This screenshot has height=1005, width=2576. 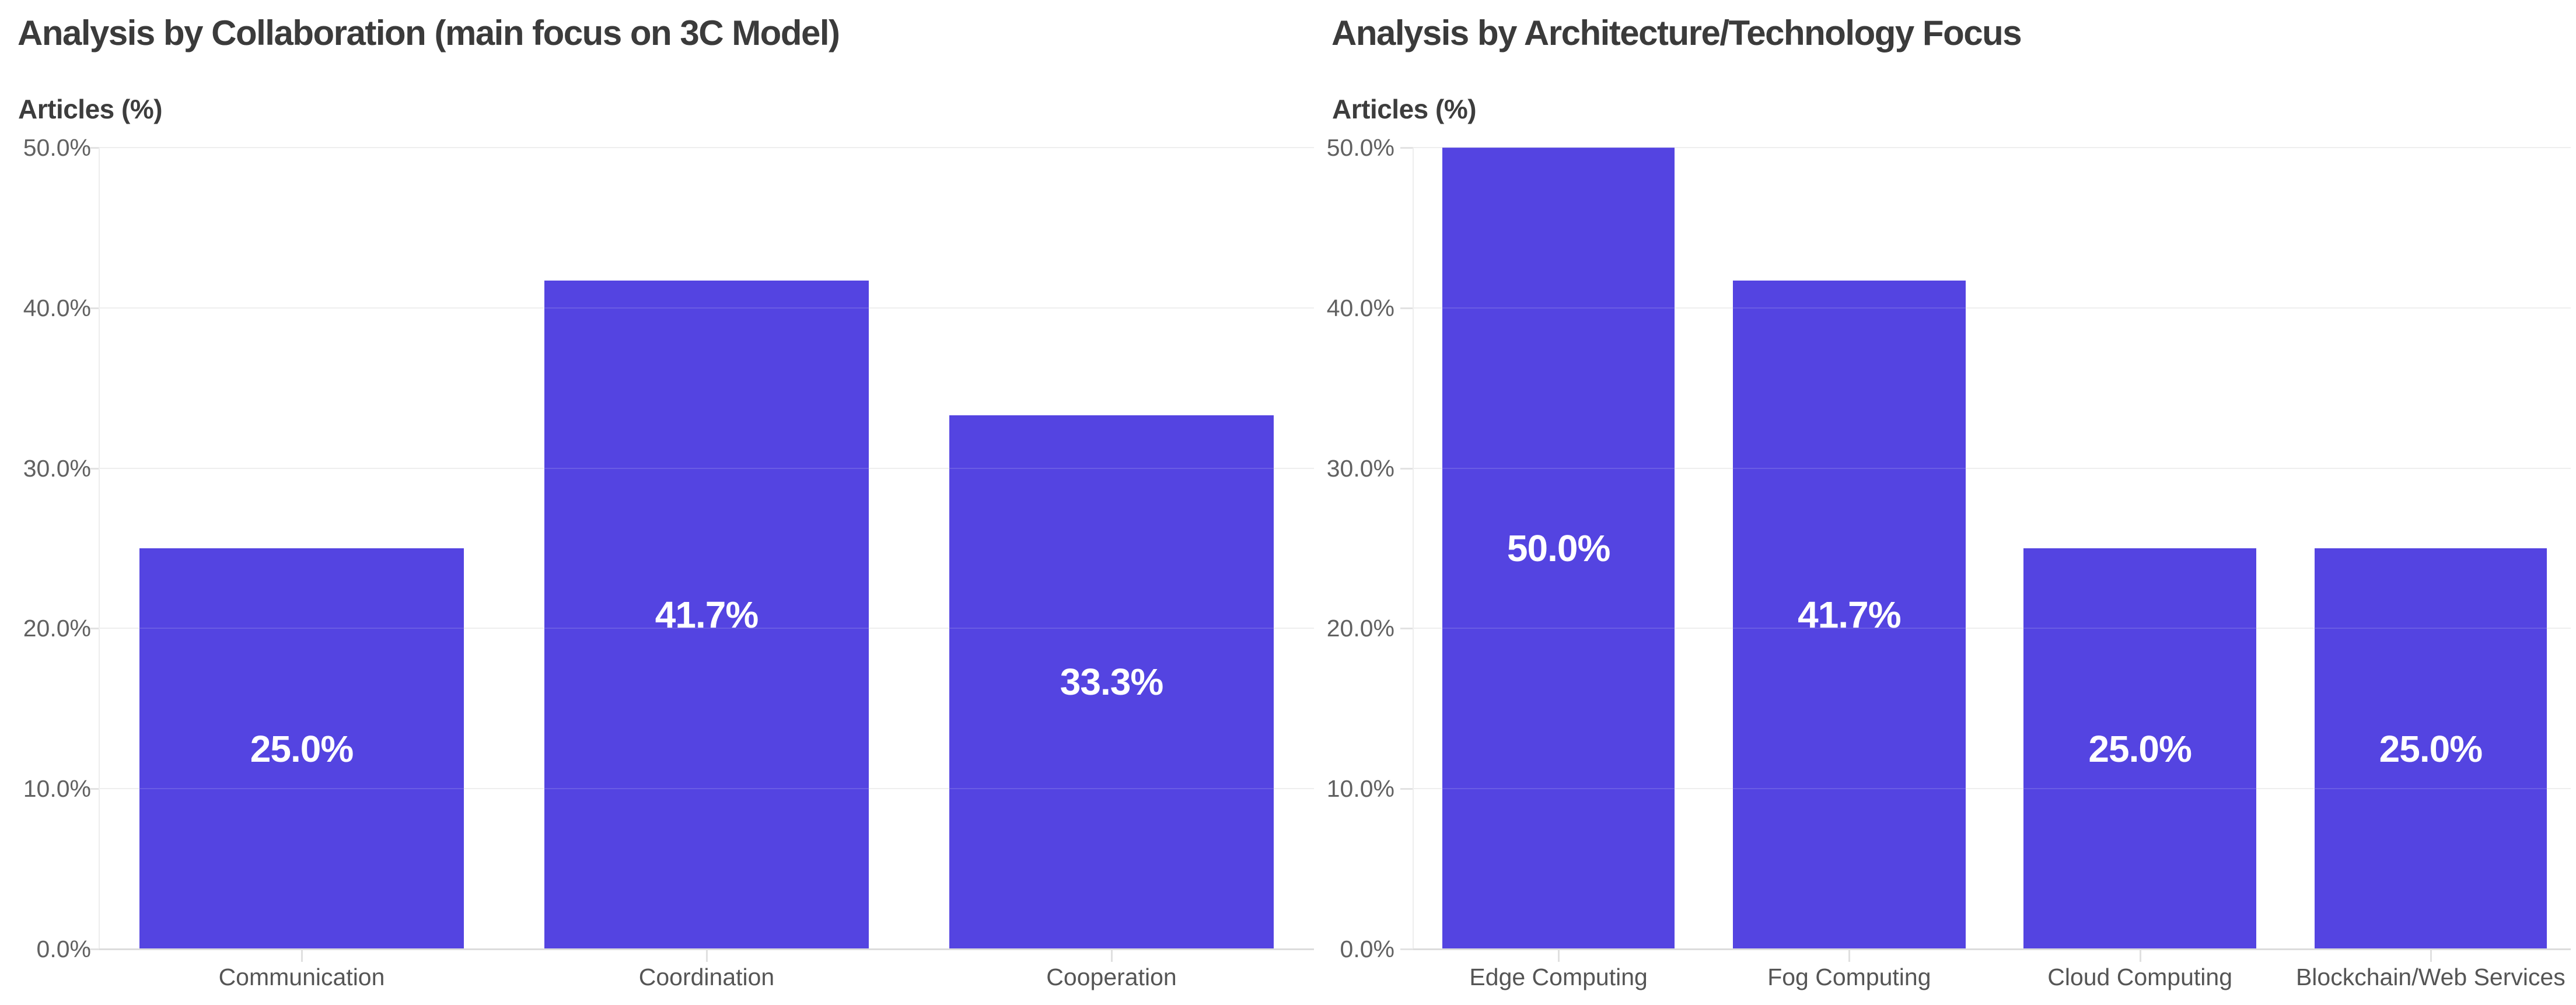 I want to click on x-category-label: Communication, so click(x=301, y=977).